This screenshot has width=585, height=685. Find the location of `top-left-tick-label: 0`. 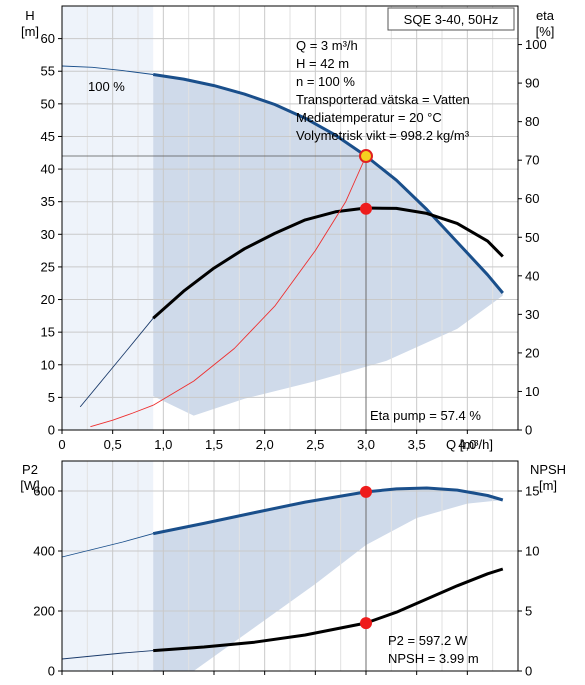

top-left-tick-label: 0 is located at coordinates (51, 430).